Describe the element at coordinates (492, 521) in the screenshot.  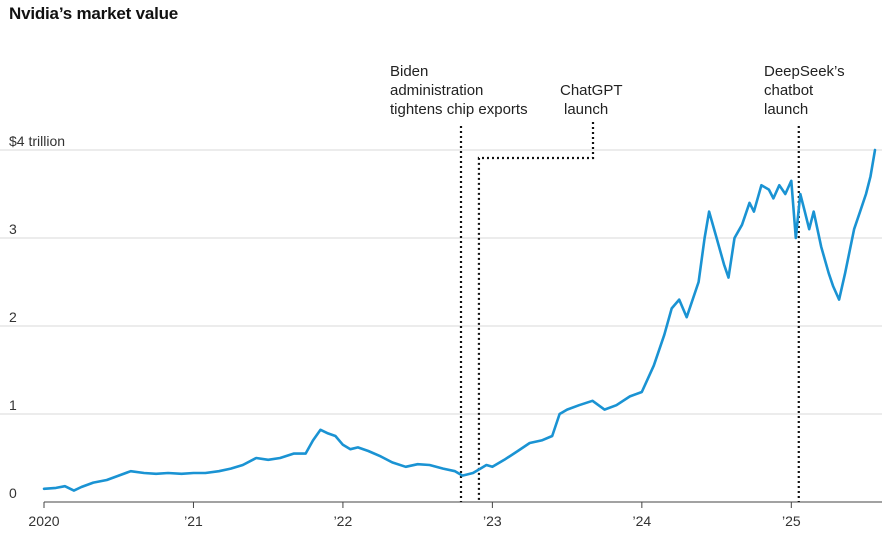
I see `x-tick-label: ’23` at that location.